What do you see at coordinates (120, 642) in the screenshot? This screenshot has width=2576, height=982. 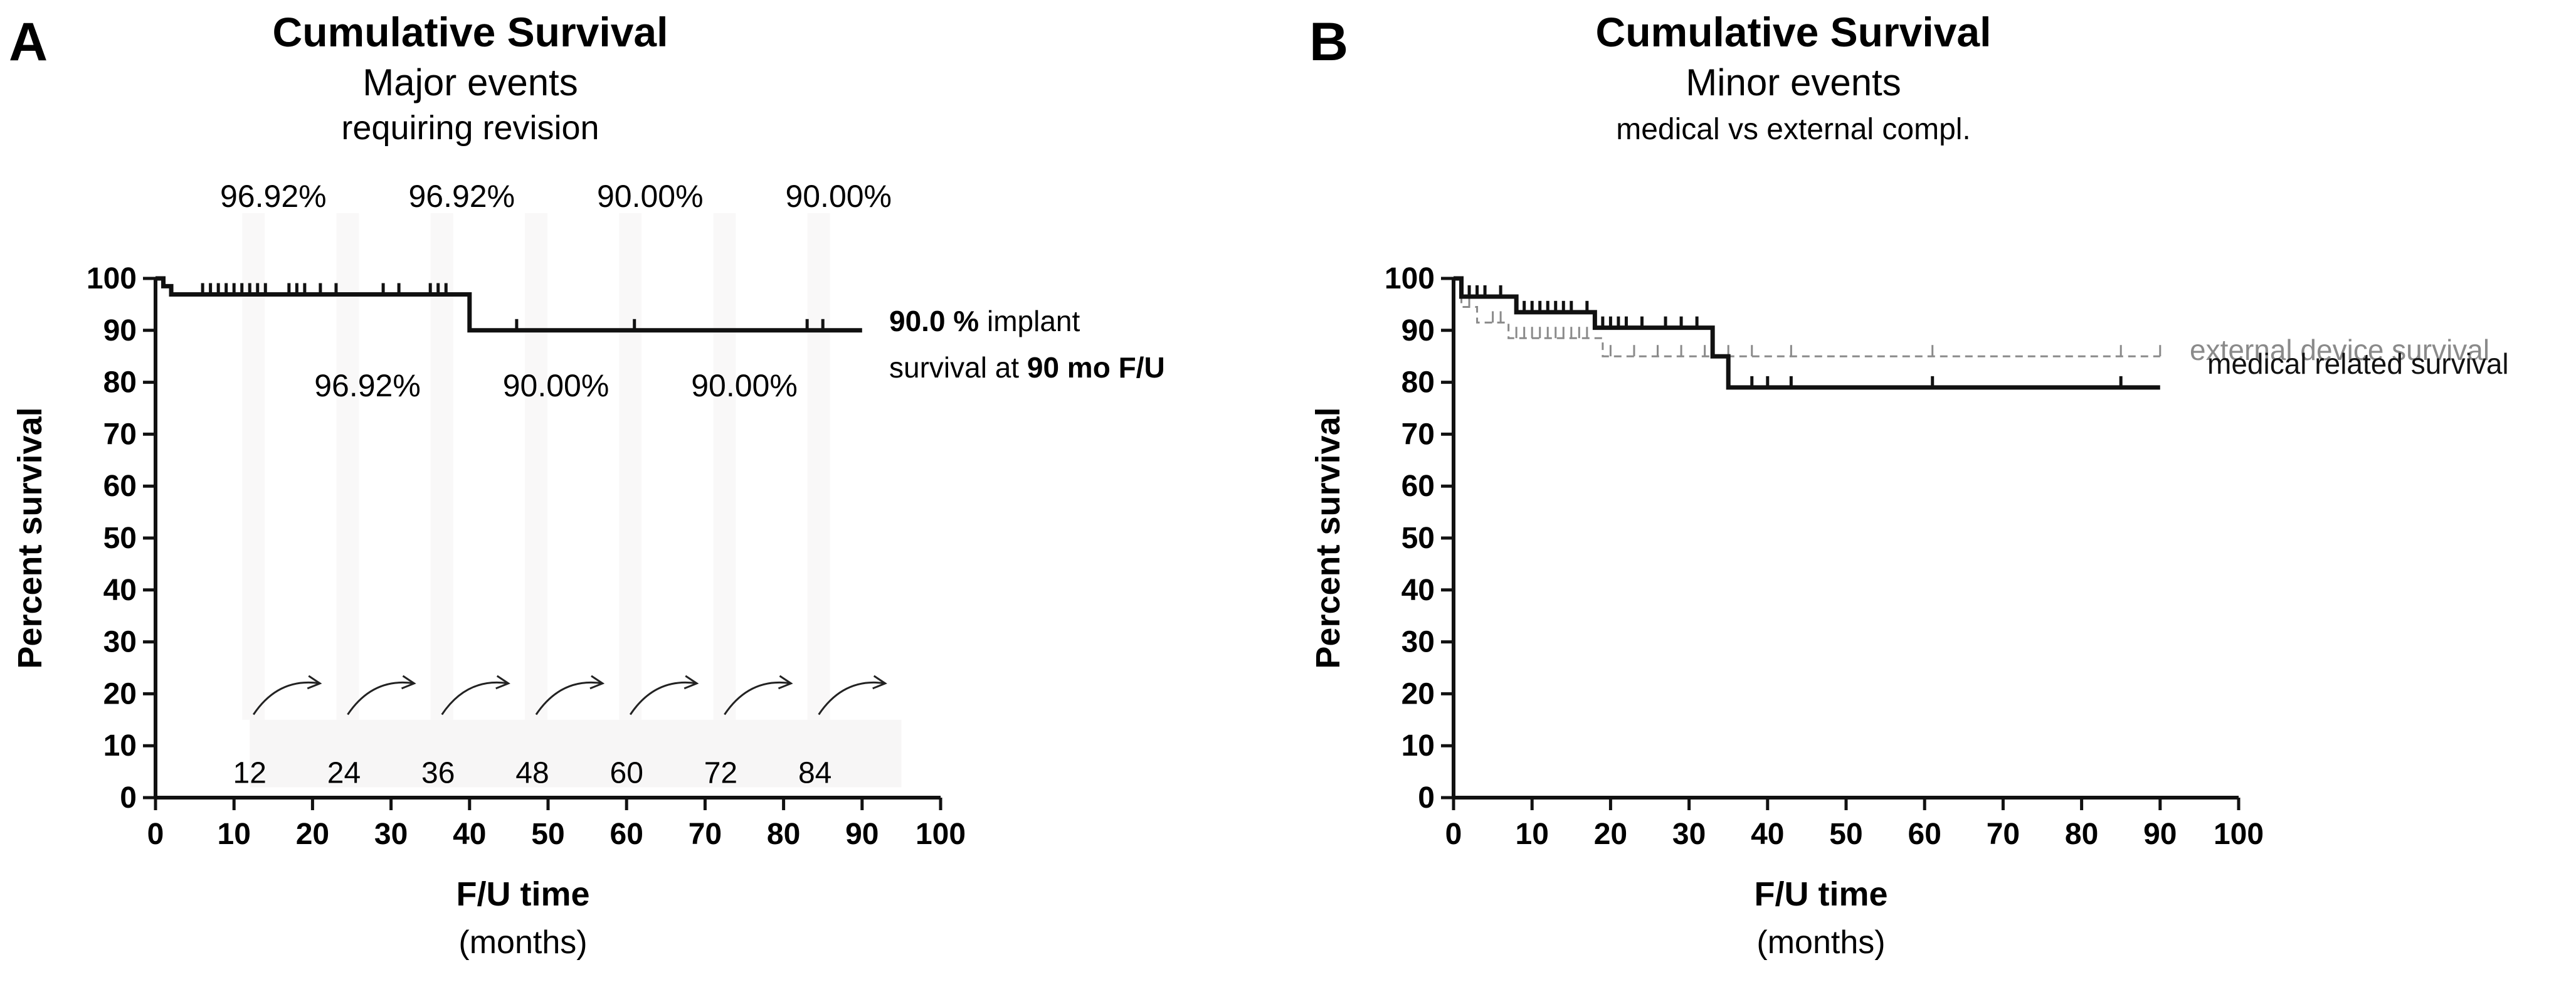 I see `panel-a-y-tick-label: 30` at bounding box center [120, 642].